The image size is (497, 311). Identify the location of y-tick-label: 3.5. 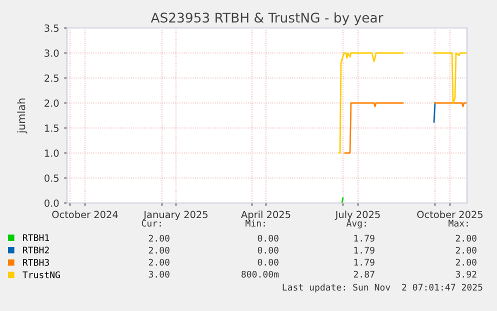
(51, 28).